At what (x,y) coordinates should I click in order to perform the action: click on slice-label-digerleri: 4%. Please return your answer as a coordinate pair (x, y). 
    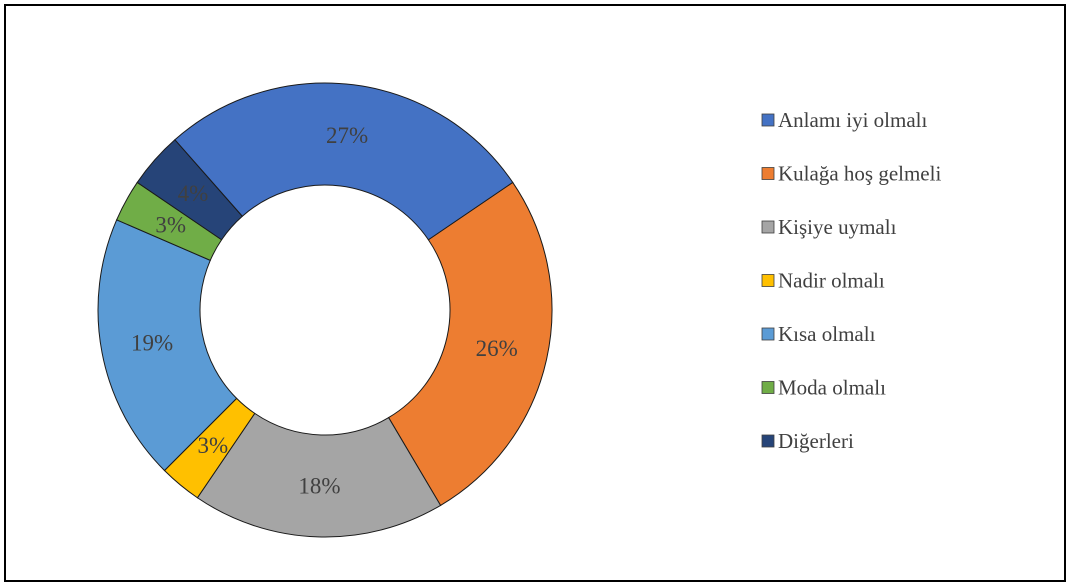
    Looking at the image, I should click on (193, 193).